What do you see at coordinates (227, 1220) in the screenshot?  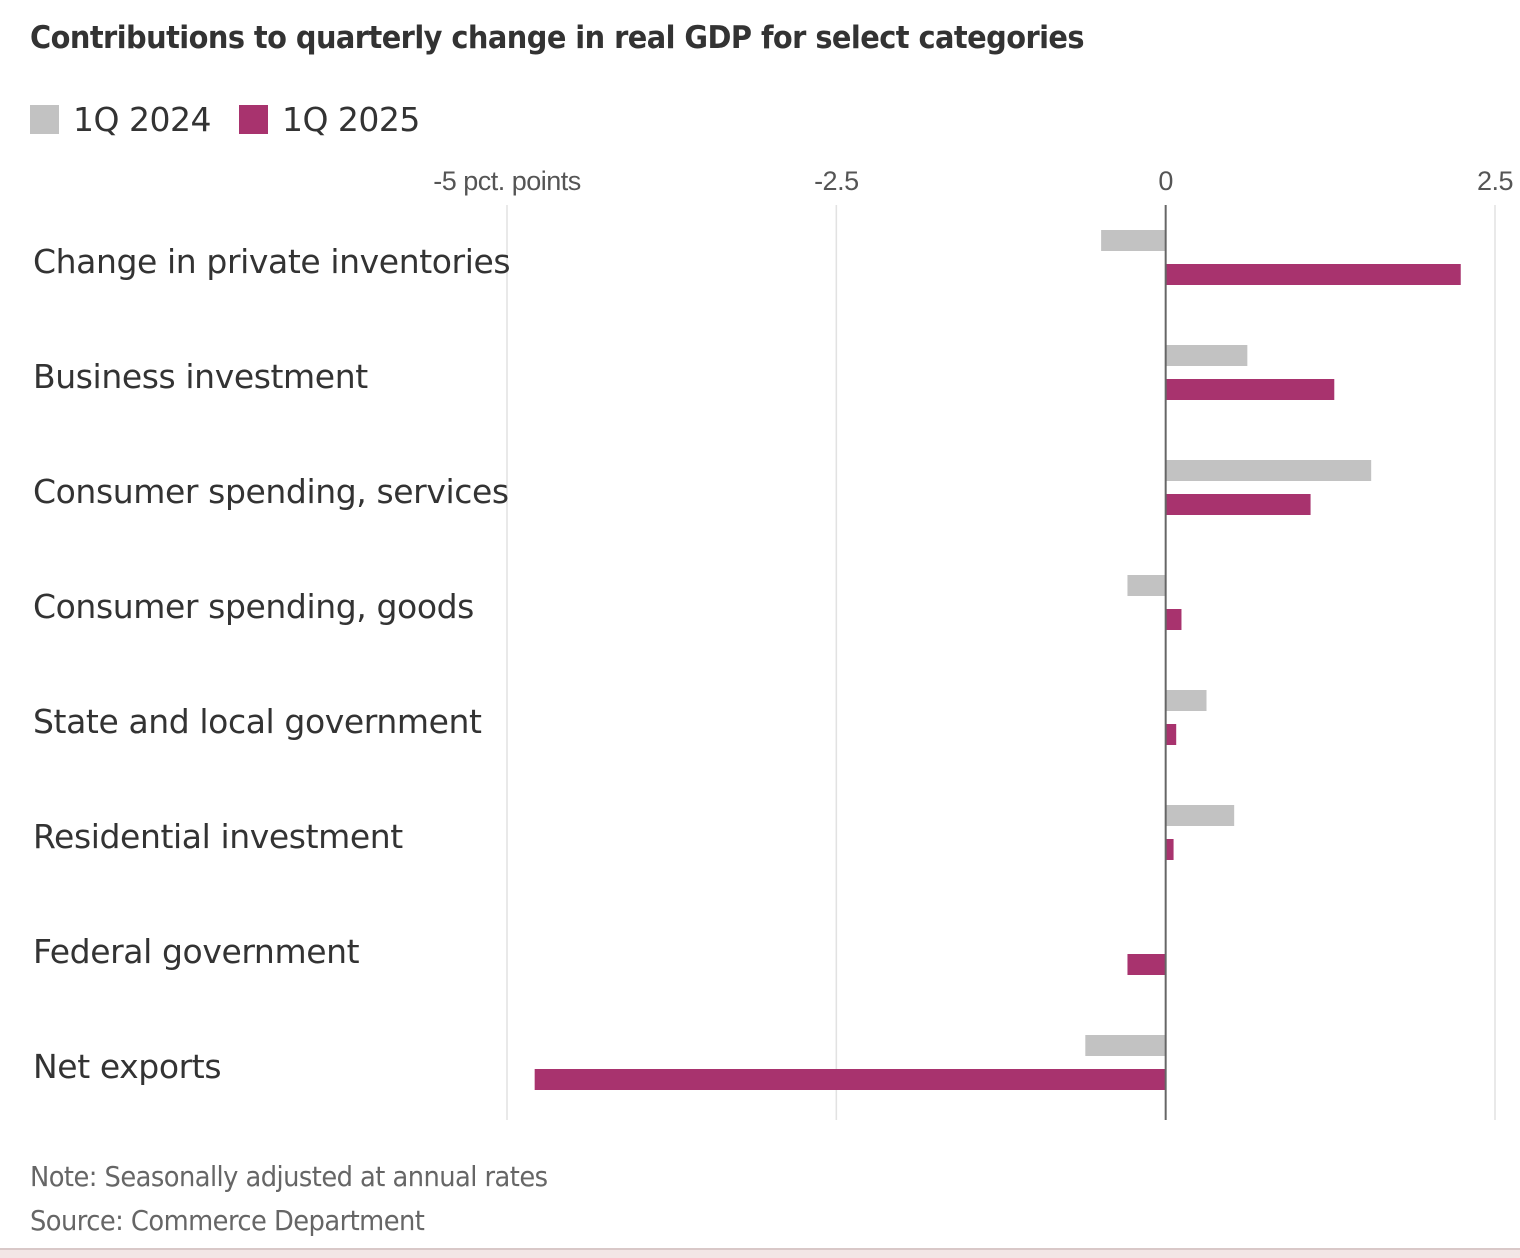 I see `source-text: Source: Commerce Department` at bounding box center [227, 1220].